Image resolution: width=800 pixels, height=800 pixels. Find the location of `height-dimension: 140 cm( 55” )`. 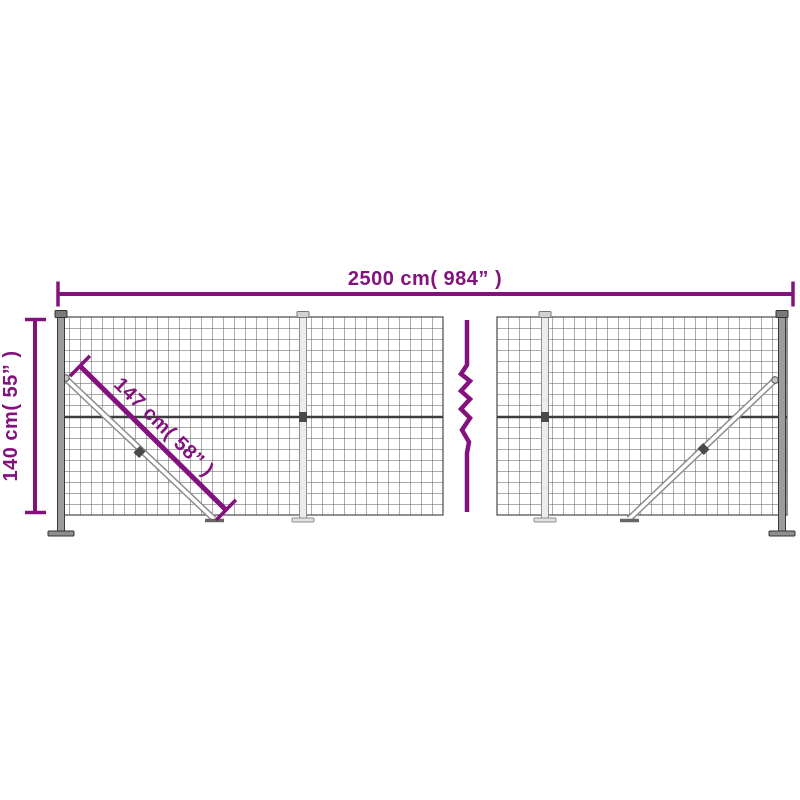

height-dimension: 140 cm( 55” ) is located at coordinates (23, 416).